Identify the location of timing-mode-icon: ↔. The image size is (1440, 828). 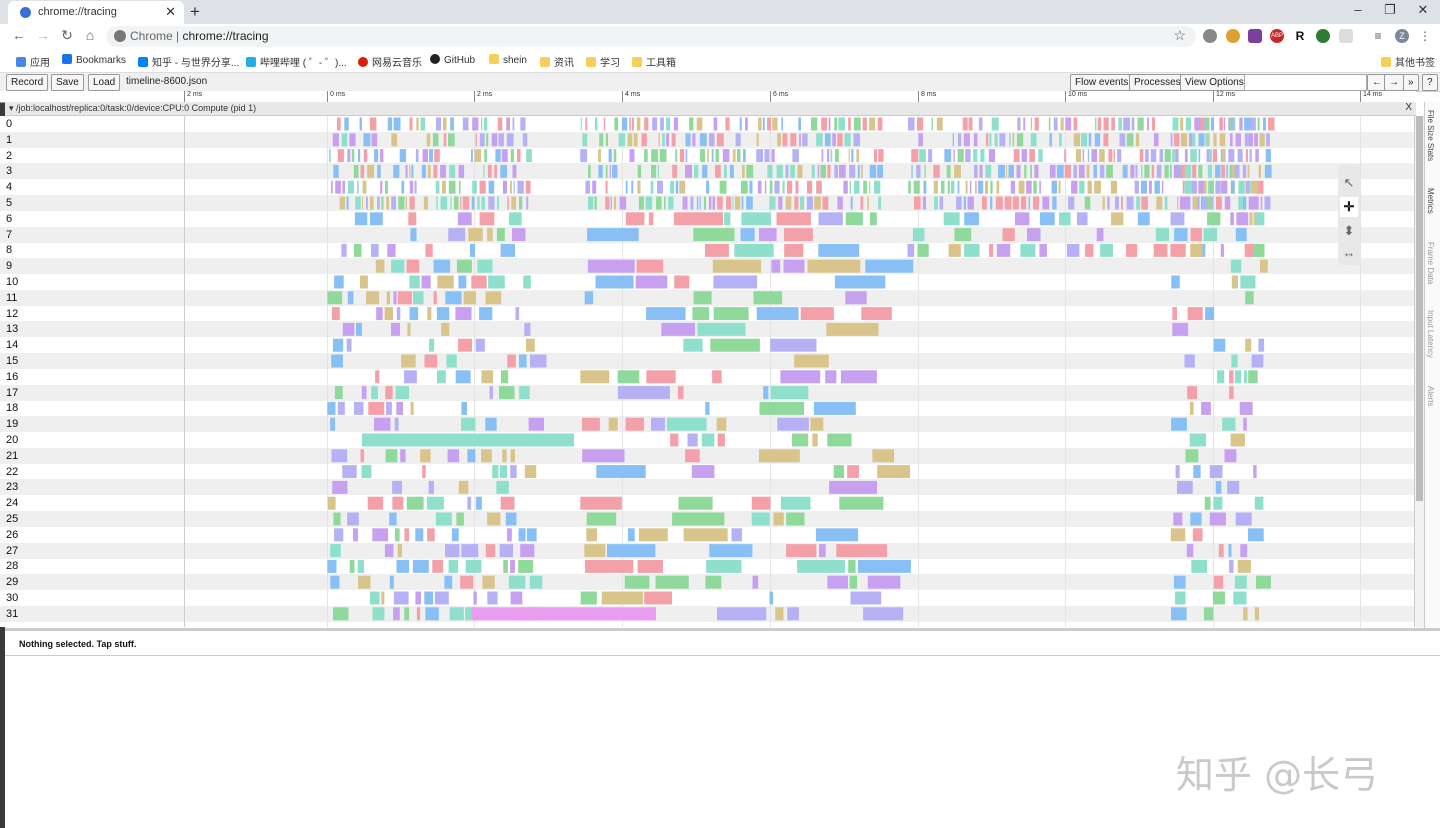
(1349, 252).